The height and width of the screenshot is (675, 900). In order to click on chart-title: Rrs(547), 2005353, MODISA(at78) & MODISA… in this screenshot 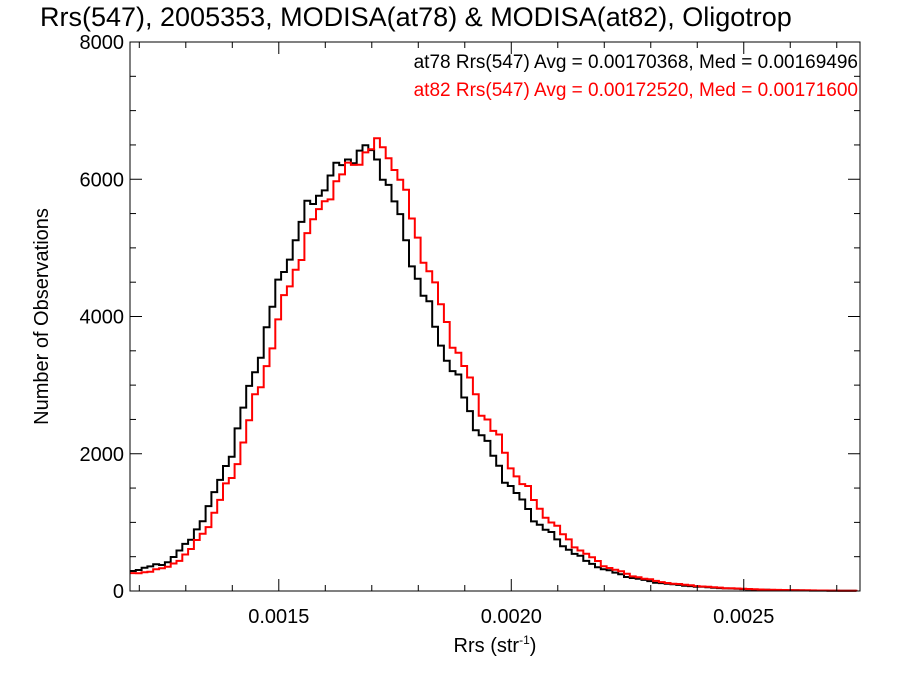, I will do `click(416, 17)`.